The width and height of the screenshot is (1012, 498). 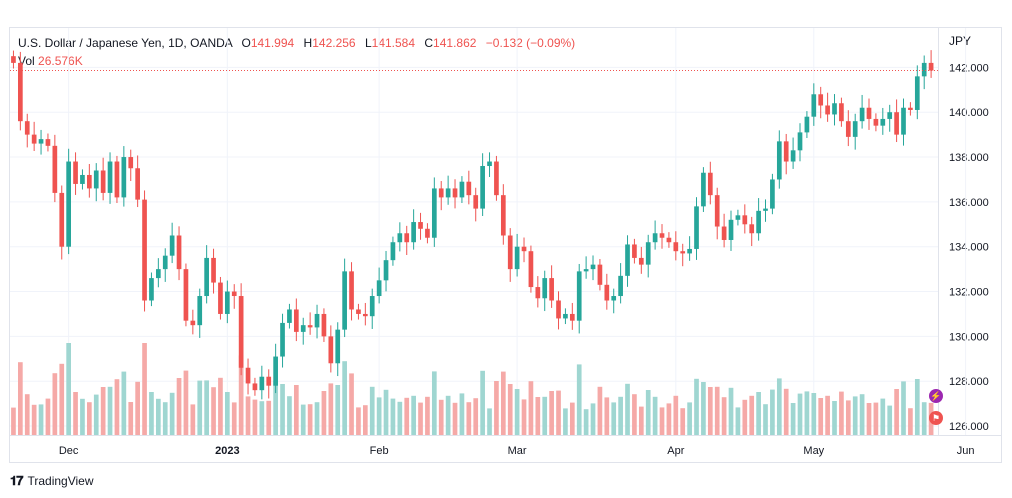 What do you see at coordinates (969, 113) in the screenshot?
I see `y-tick-label: 140.000` at bounding box center [969, 113].